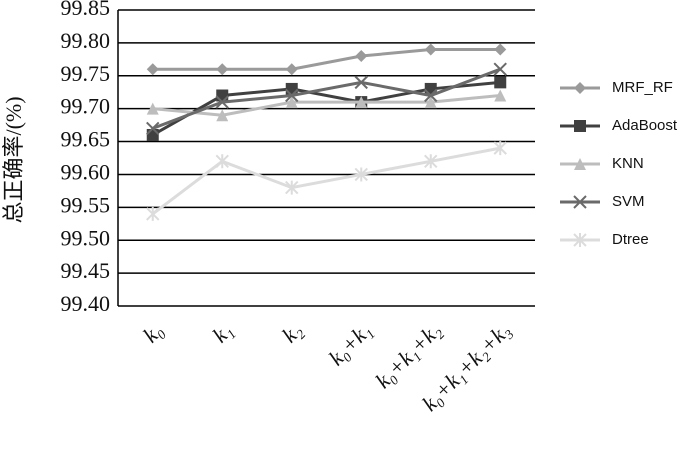 This screenshot has height=453, width=700. I want to click on y-tick-label: 99.50, so click(86, 237).